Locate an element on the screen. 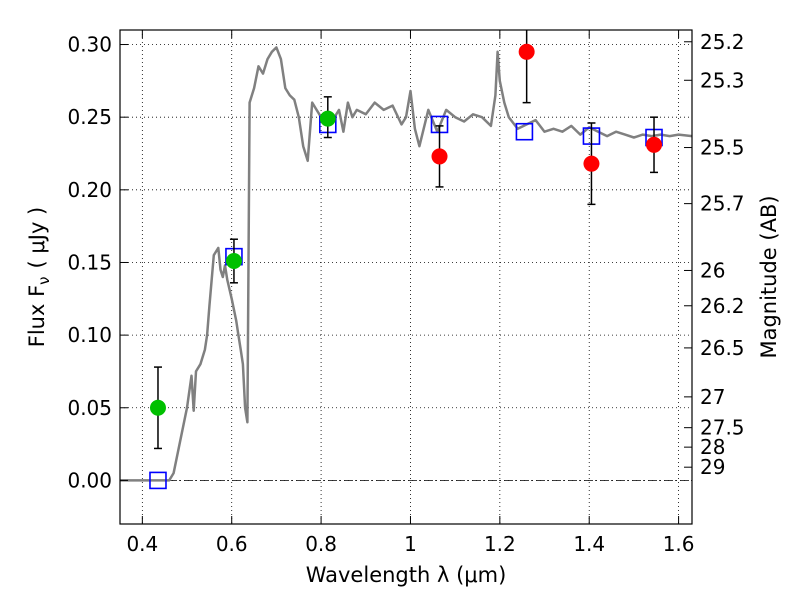  y2-tick-label: 25.7 is located at coordinates (722, 204).